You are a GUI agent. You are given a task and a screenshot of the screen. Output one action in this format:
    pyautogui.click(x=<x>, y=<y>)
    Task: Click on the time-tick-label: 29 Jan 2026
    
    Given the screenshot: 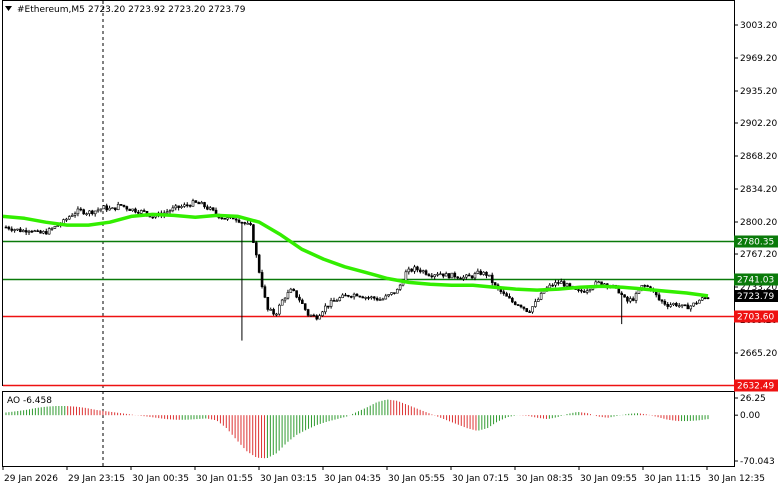 What is the action you would take?
    pyautogui.click(x=31, y=479)
    